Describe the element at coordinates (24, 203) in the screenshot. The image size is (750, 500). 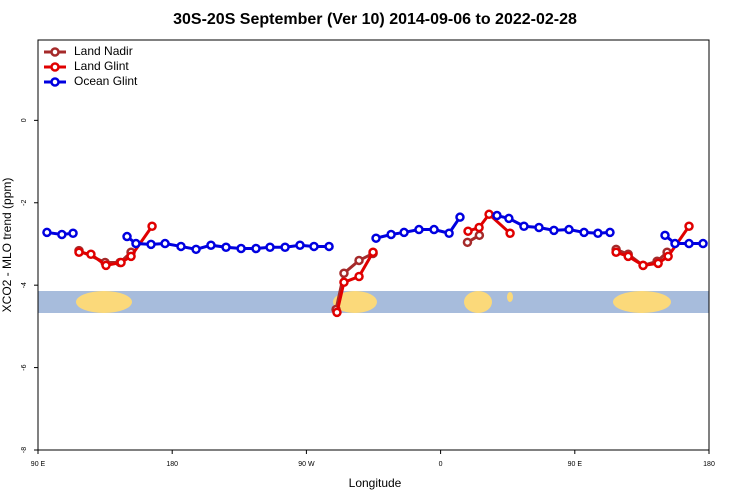
I see `y-tick-label: -2` at that location.